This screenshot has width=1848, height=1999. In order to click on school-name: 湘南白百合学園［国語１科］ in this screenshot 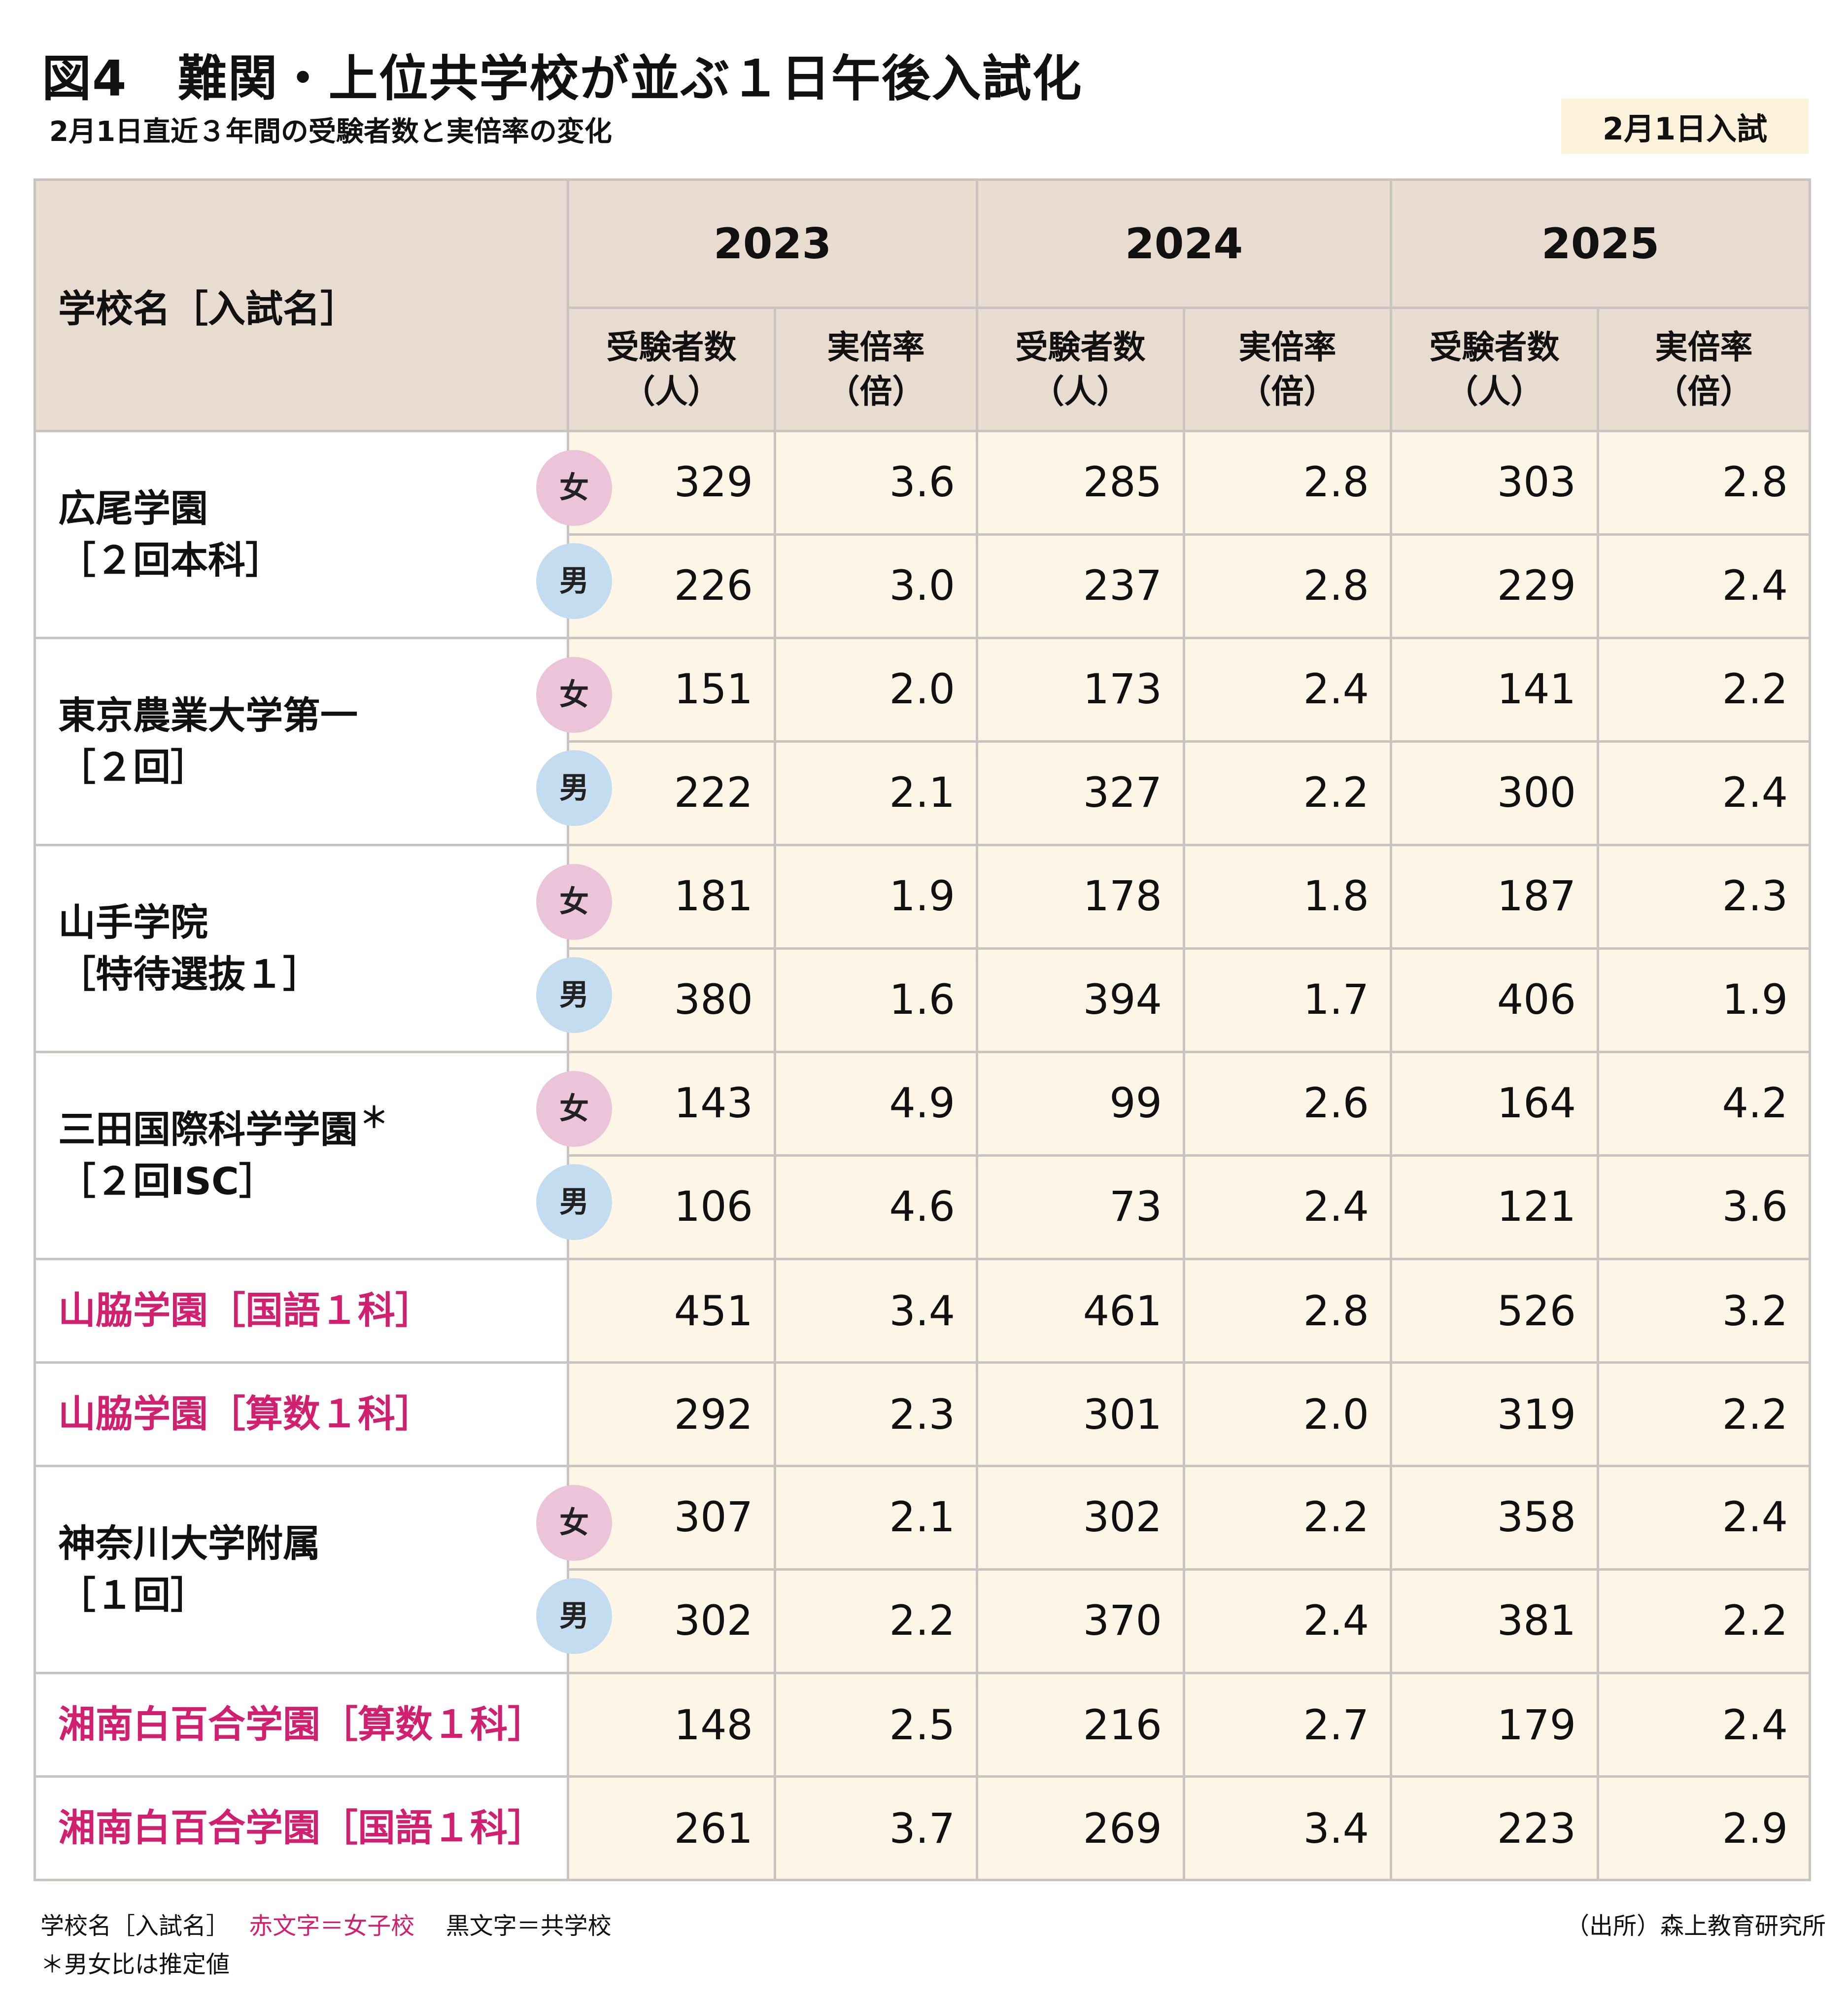, I will do `click(301, 1828)`.